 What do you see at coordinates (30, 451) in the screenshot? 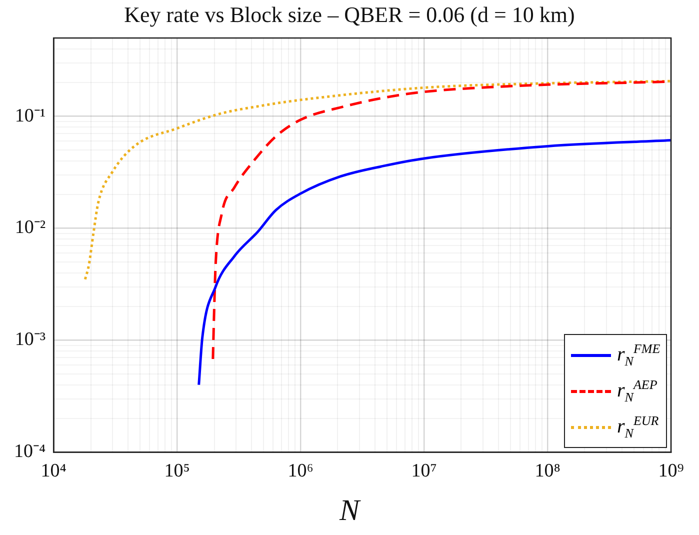
I see `y-tick-label: 10⁻⁴` at bounding box center [30, 451].